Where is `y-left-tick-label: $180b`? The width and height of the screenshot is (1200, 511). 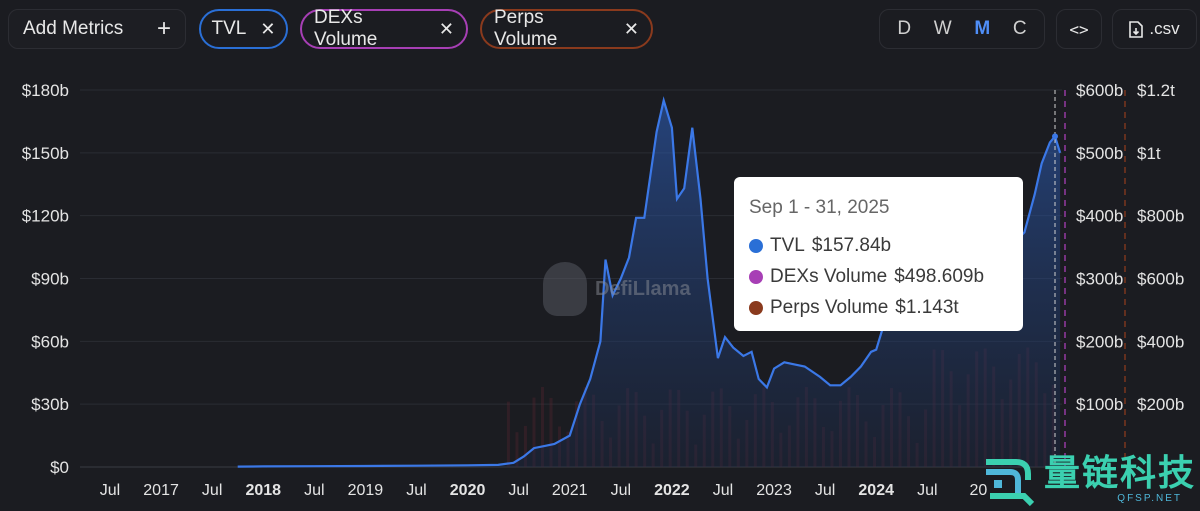 y-left-tick-label: $180b is located at coordinates (45, 90).